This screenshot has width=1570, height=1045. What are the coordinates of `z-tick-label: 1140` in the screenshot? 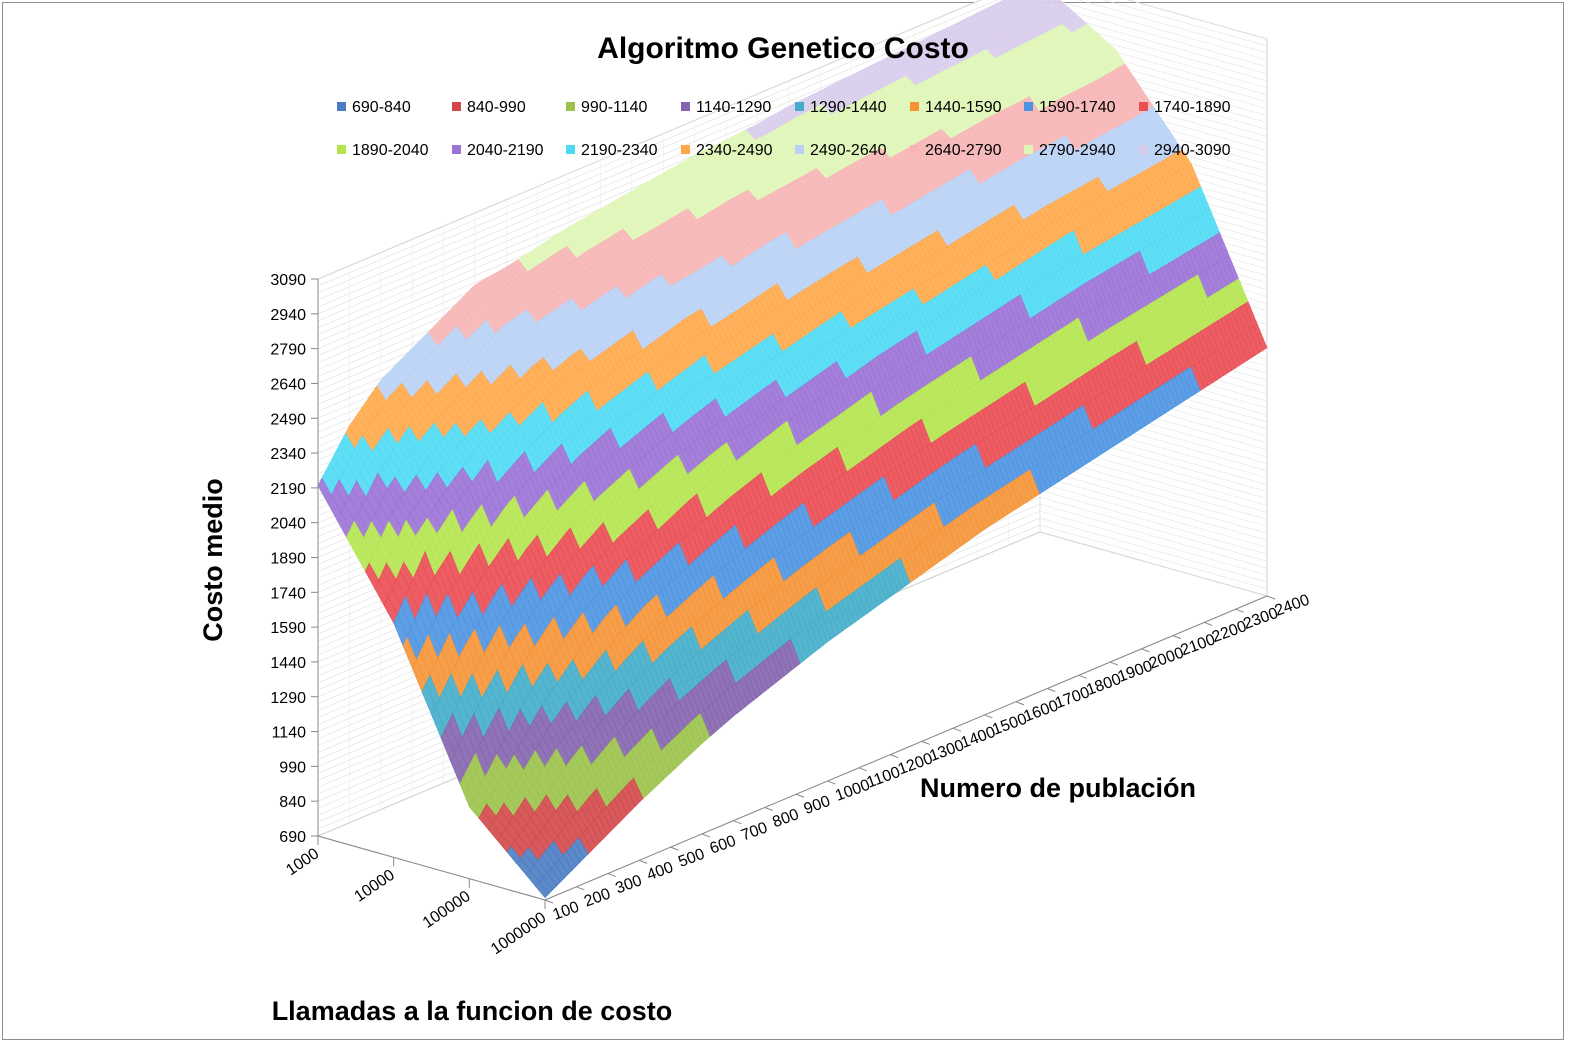 It's located at (289, 733).